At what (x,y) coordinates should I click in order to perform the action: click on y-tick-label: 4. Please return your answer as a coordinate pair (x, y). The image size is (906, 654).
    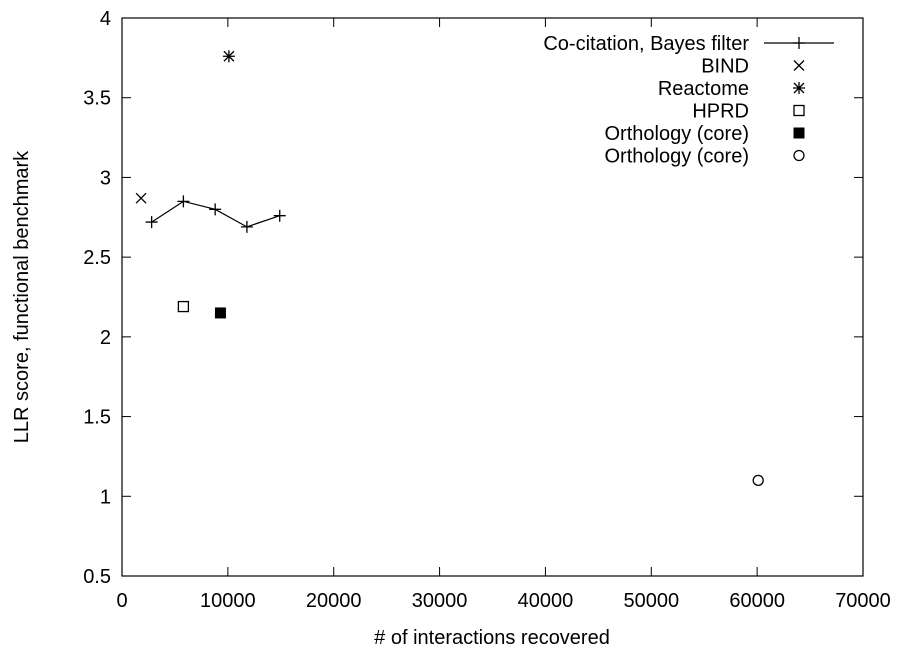
    Looking at the image, I should click on (105, 19).